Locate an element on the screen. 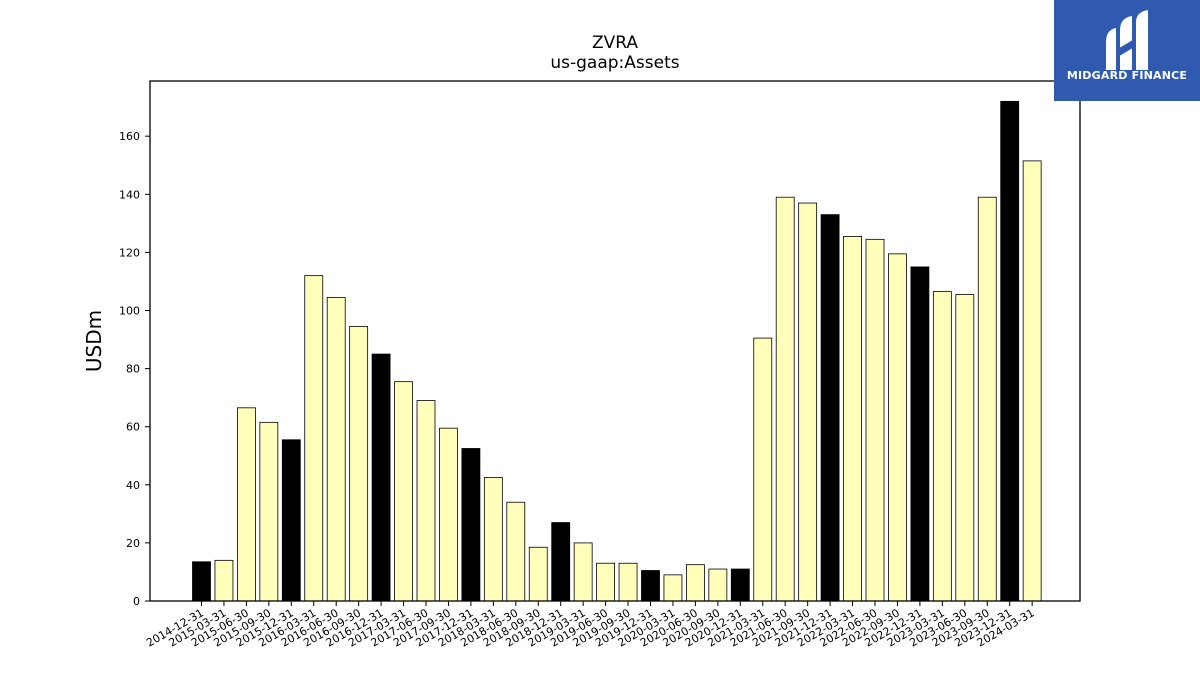  y-tick-label: 40 is located at coordinates (133, 485).